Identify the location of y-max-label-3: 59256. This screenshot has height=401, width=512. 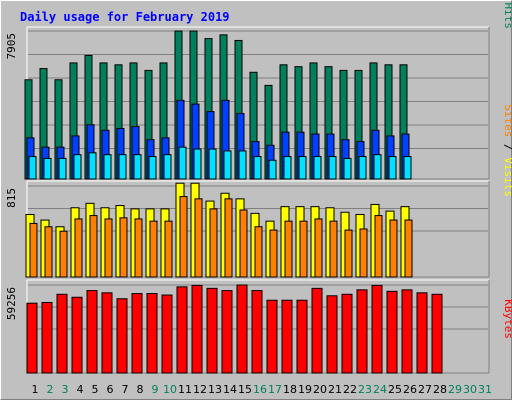
(11, 303).